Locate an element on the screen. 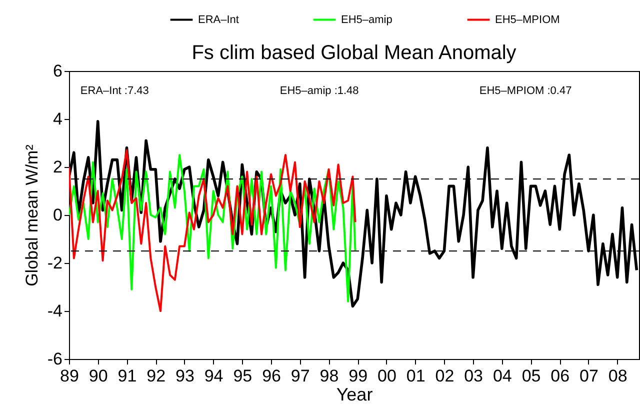 This screenshot has height=409, width=640. y-tick-label: 6 is located at coordinates (57, 71).